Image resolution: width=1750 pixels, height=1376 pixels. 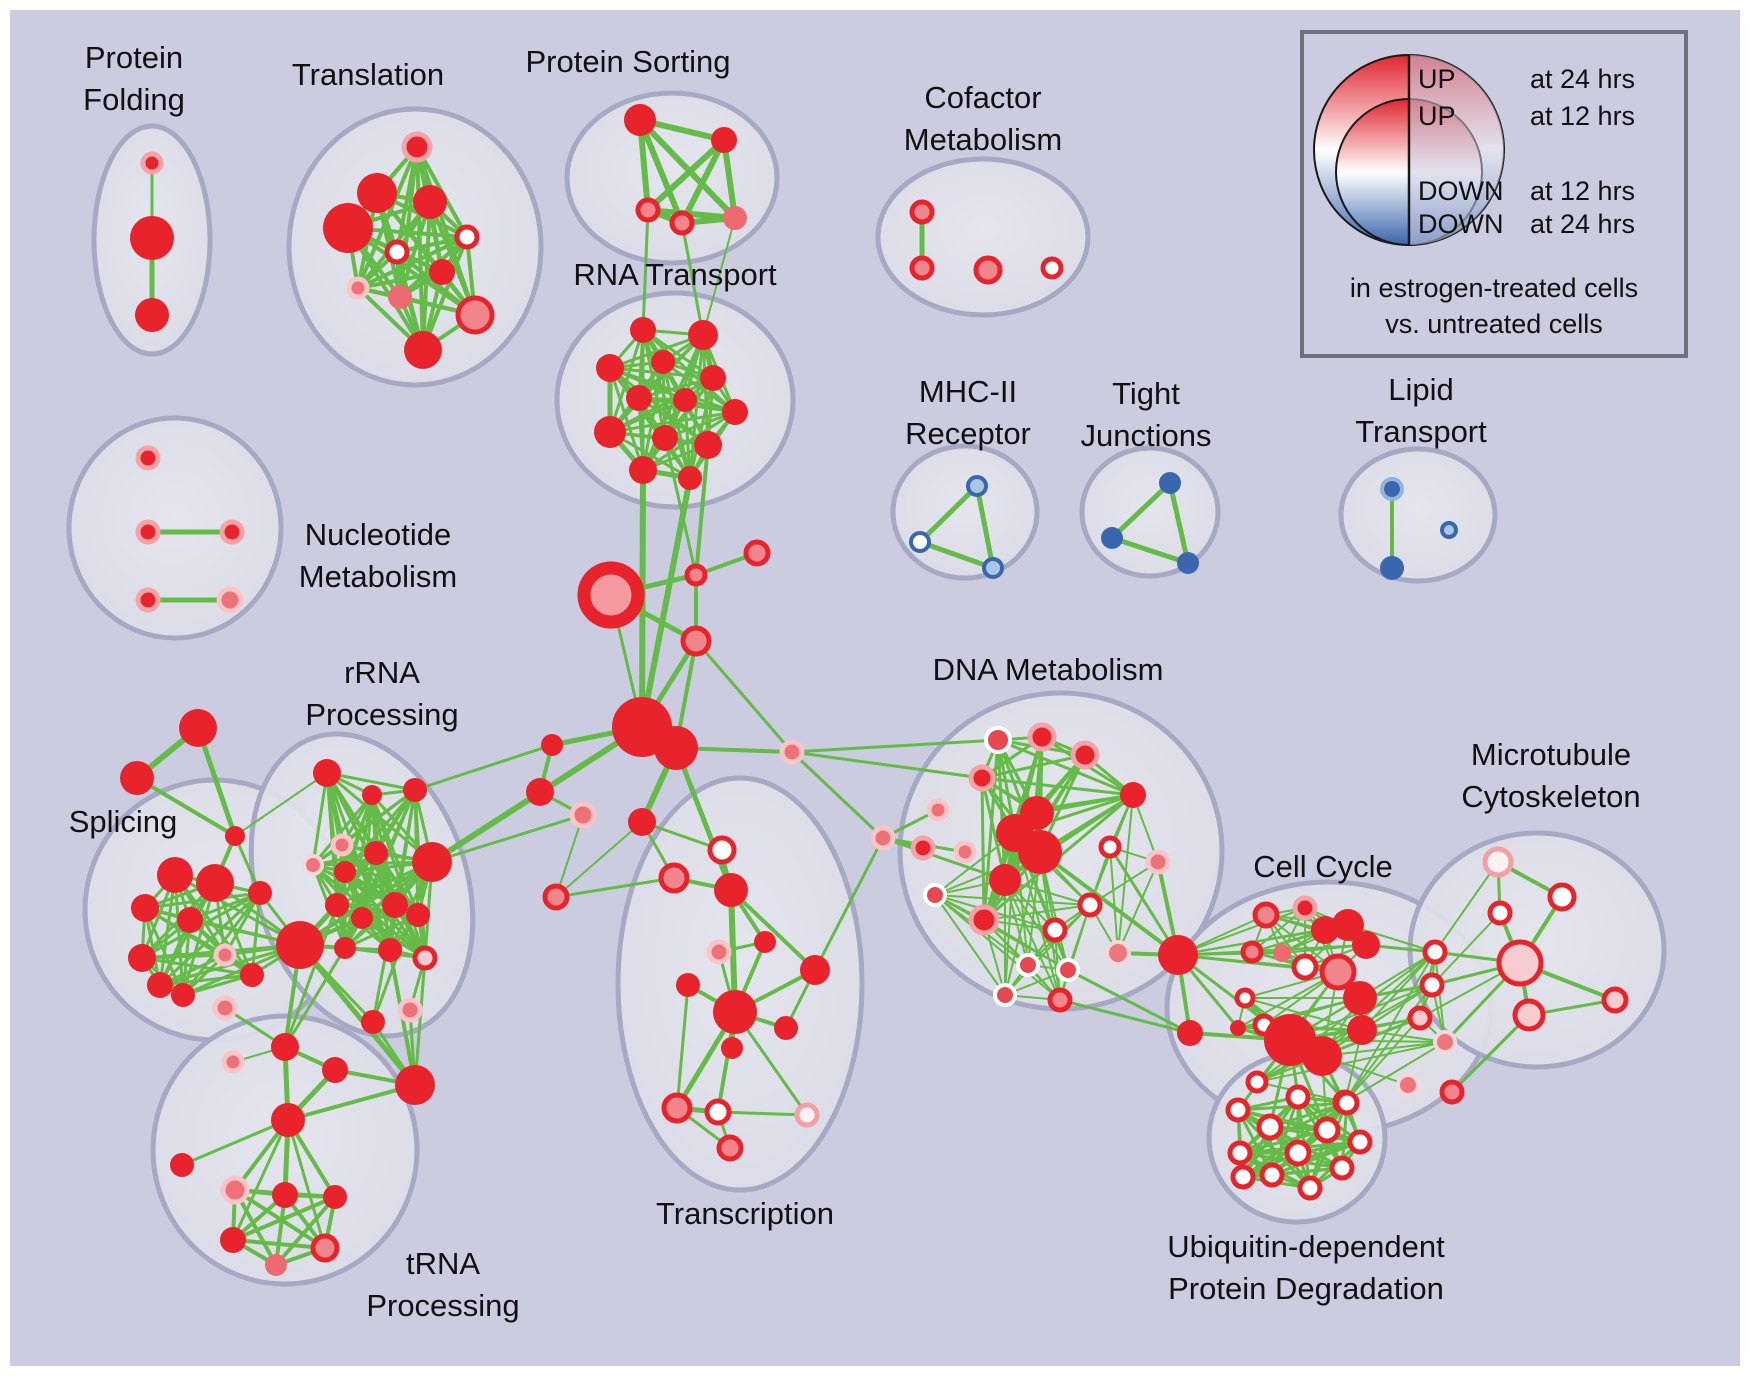 What do you see at coordinates (381, 714) in the screenshot?
I see `cluster-label-rrna-processing: Processing` at bounding box center [381, 714].